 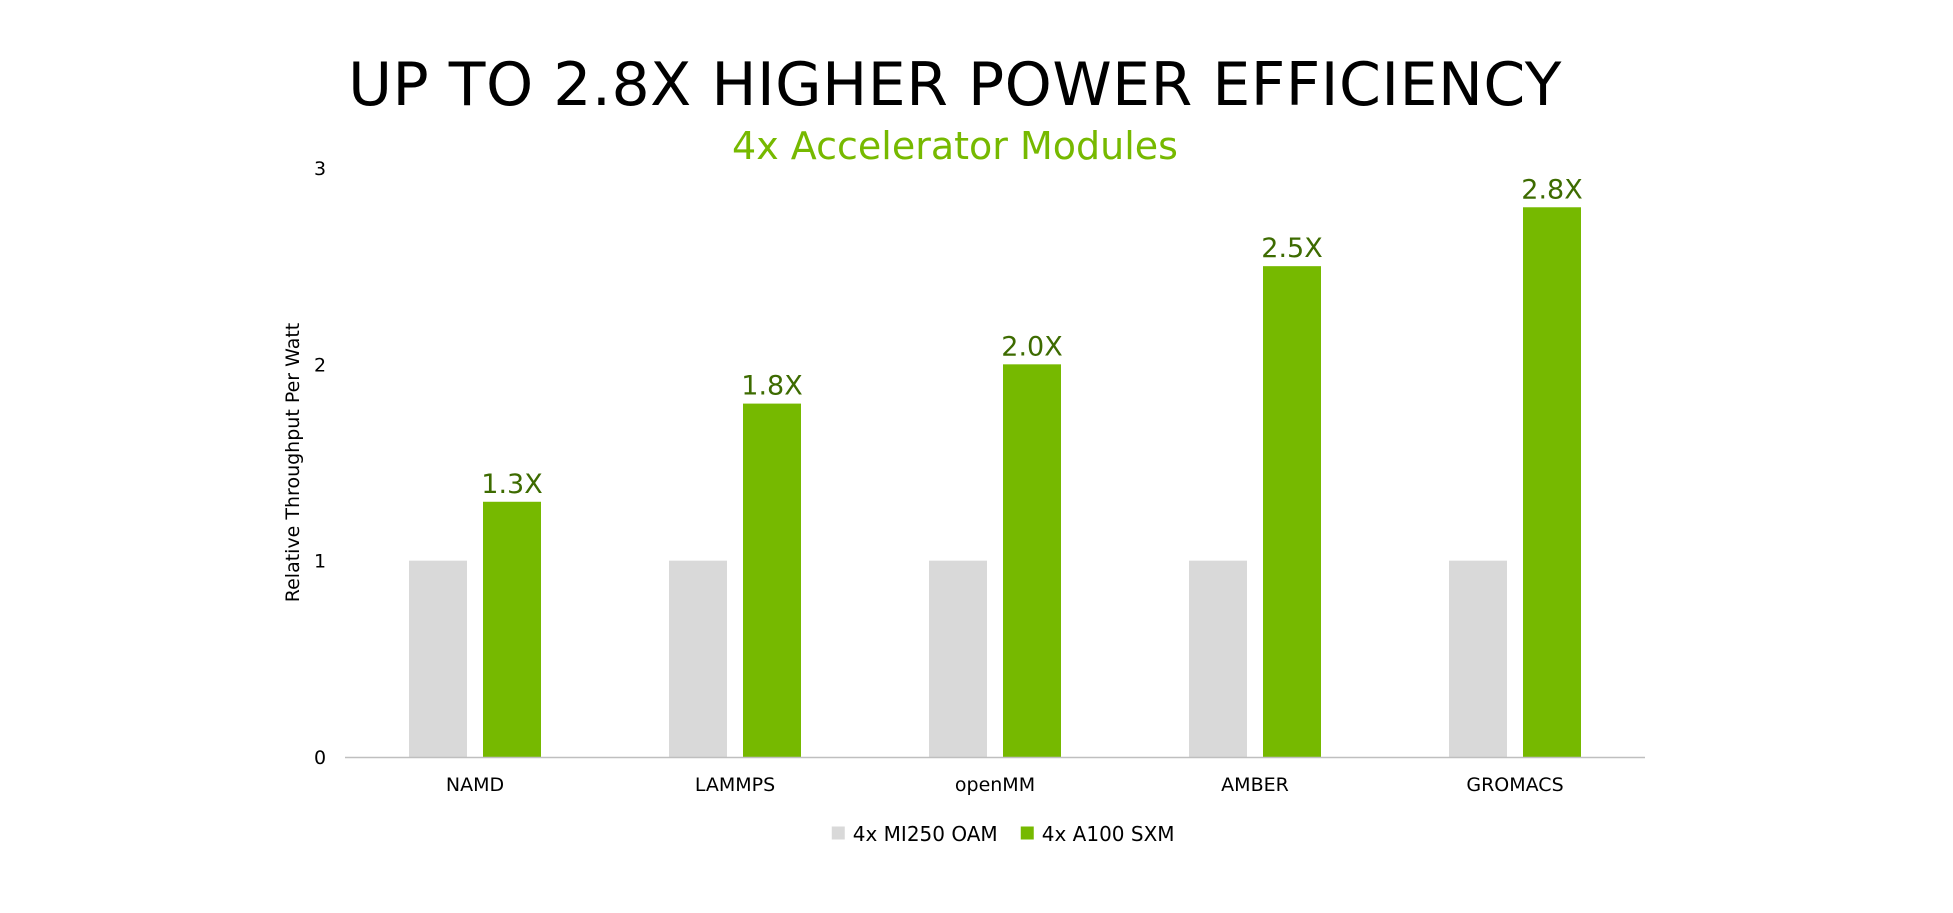 I want to click on category-label: GROMACS, so click(x=1514, y=785).